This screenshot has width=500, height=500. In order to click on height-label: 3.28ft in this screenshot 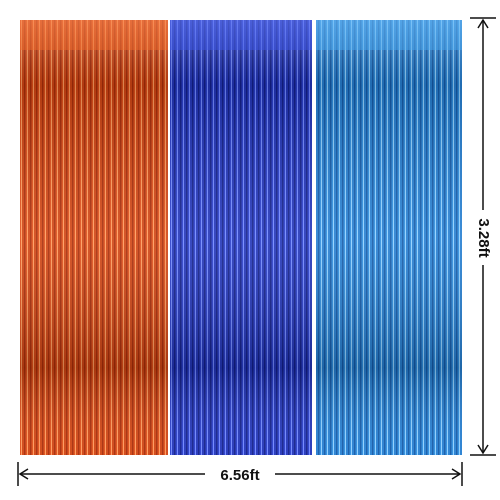, I will do `click(483, 237)`.